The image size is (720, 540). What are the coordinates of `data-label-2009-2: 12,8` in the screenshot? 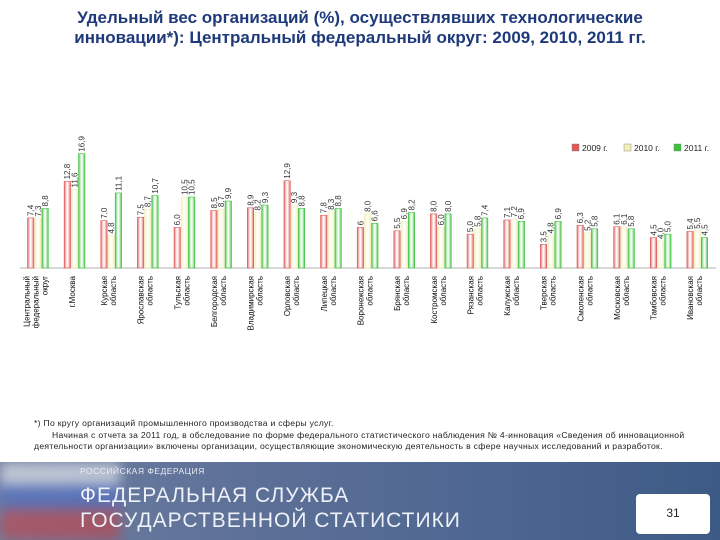 It's located at (67, 171).